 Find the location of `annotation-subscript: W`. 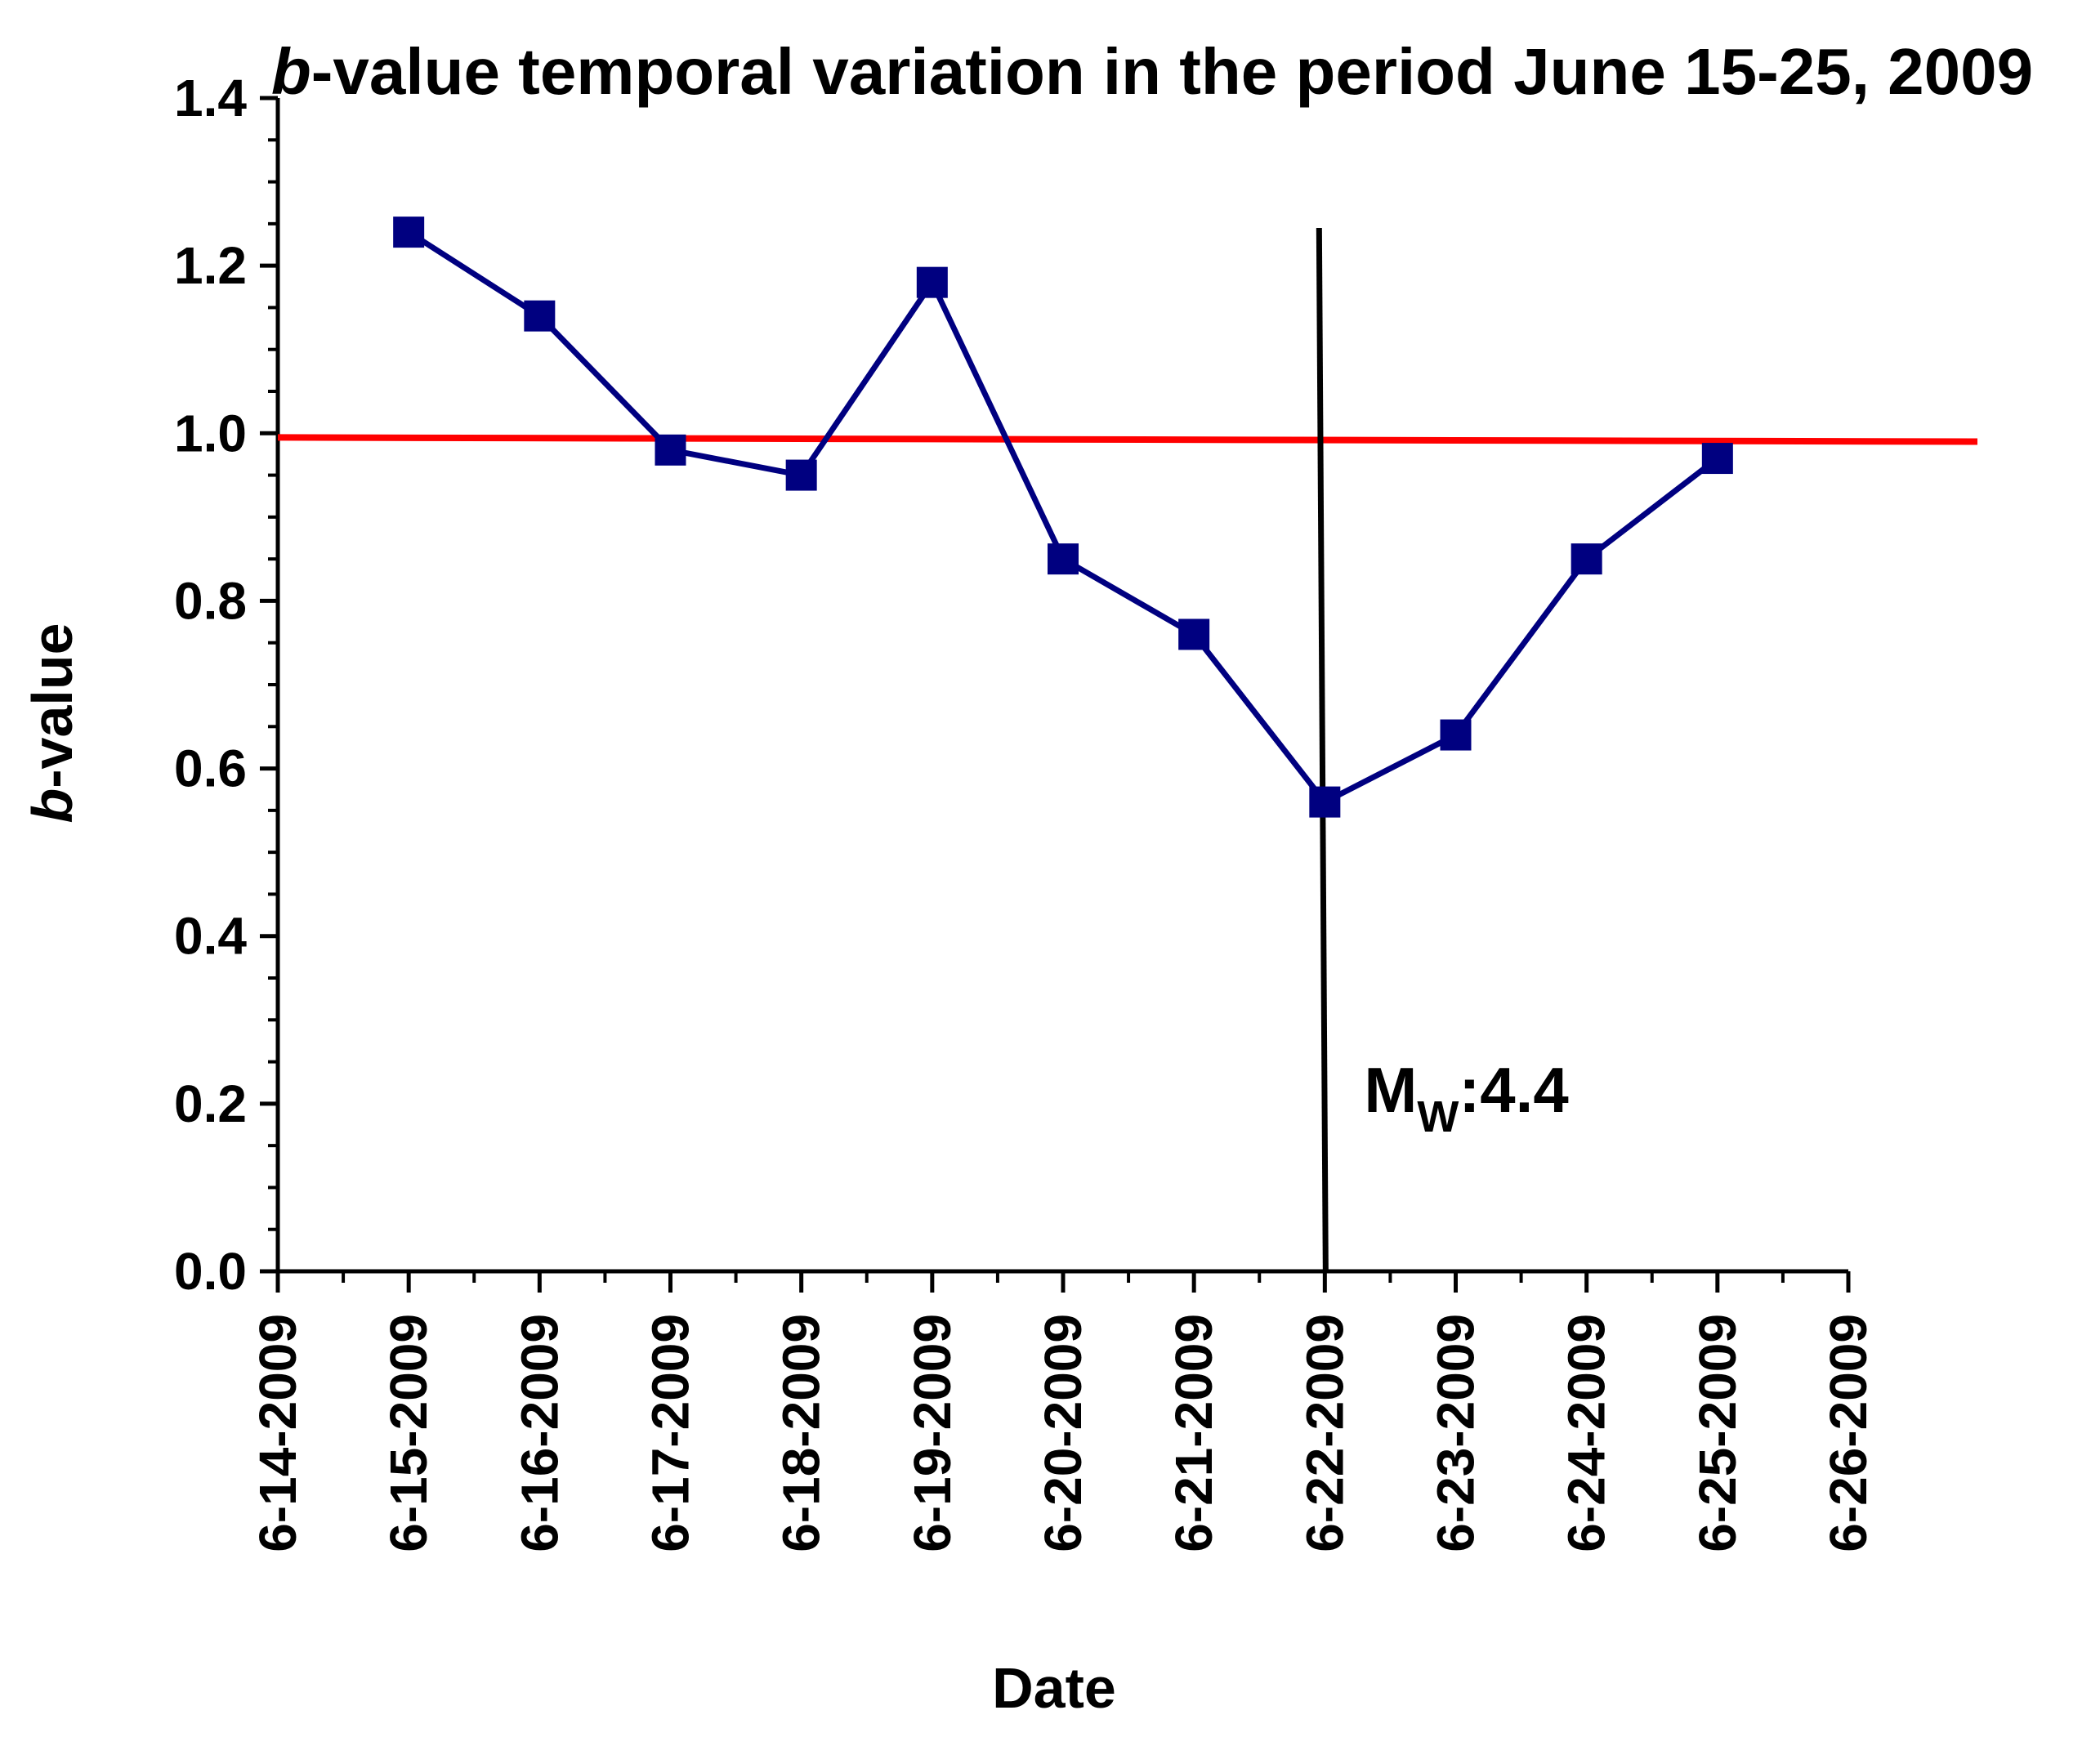

annotation-subscript: W is located at coordinates (1438, 1116).